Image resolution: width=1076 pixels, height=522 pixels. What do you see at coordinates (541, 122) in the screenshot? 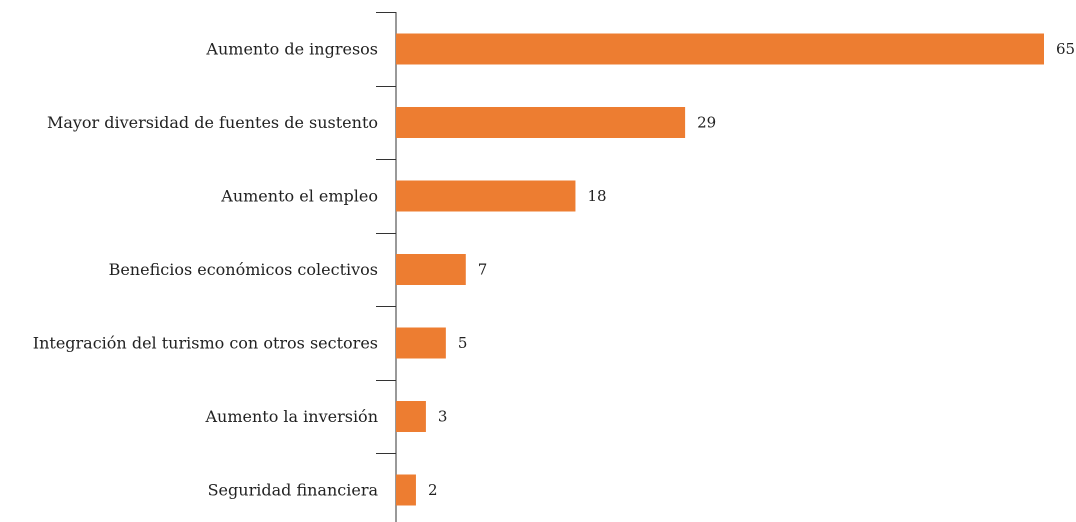
I see `bar-mayor-diversidad-de-fuentes-de-sustento` at bounding box center [541, 122].